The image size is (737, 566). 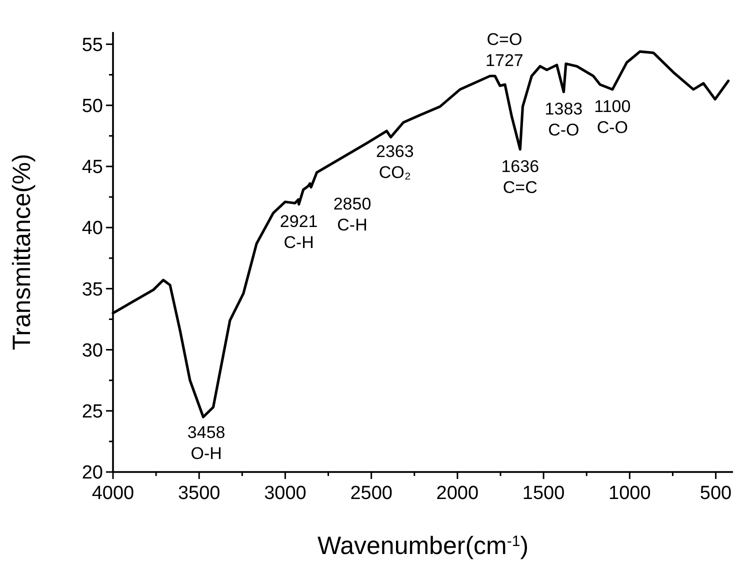 I want to click on annotation: 1636 C=C, so click(x=520, y=176).